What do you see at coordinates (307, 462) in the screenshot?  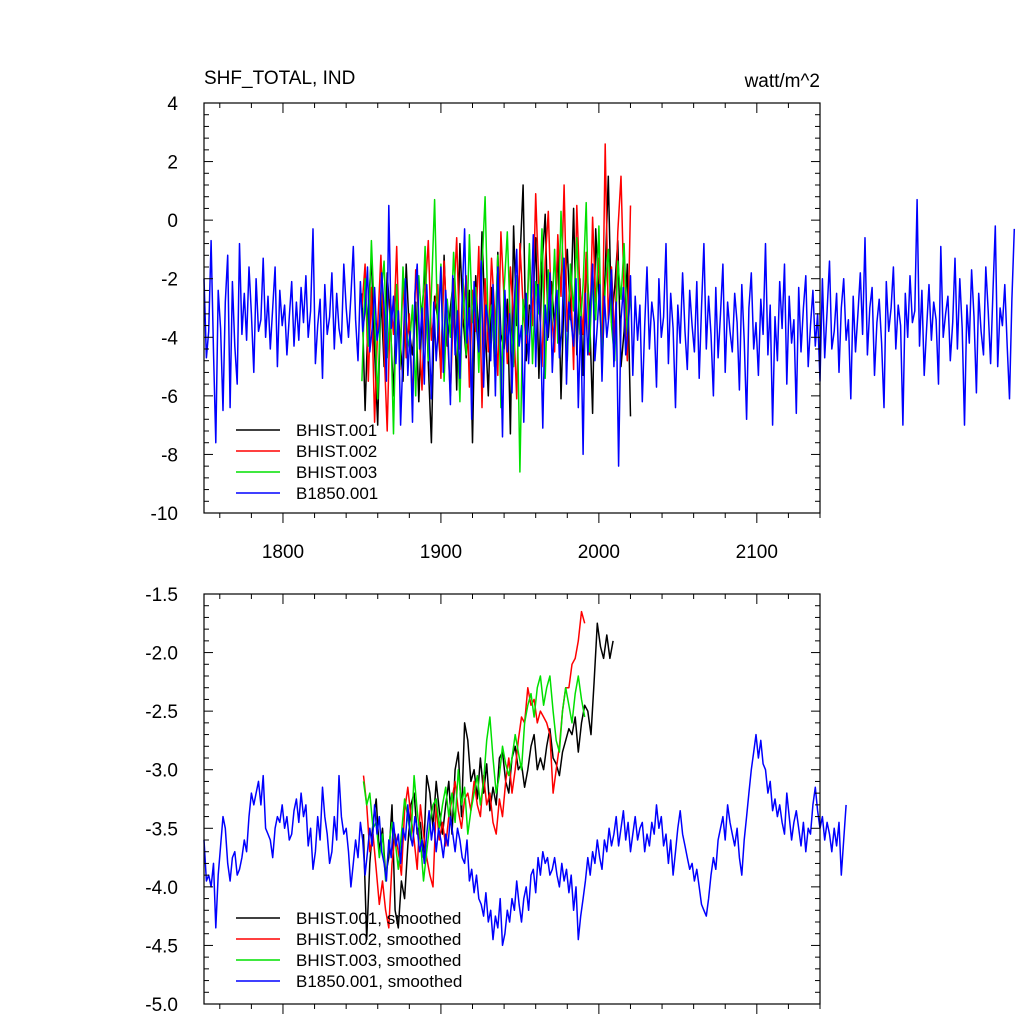 I see `top-legend: BHIST.001 BHIST.002 BHIST.003 B1850.001` at bounding box center [307, 462].